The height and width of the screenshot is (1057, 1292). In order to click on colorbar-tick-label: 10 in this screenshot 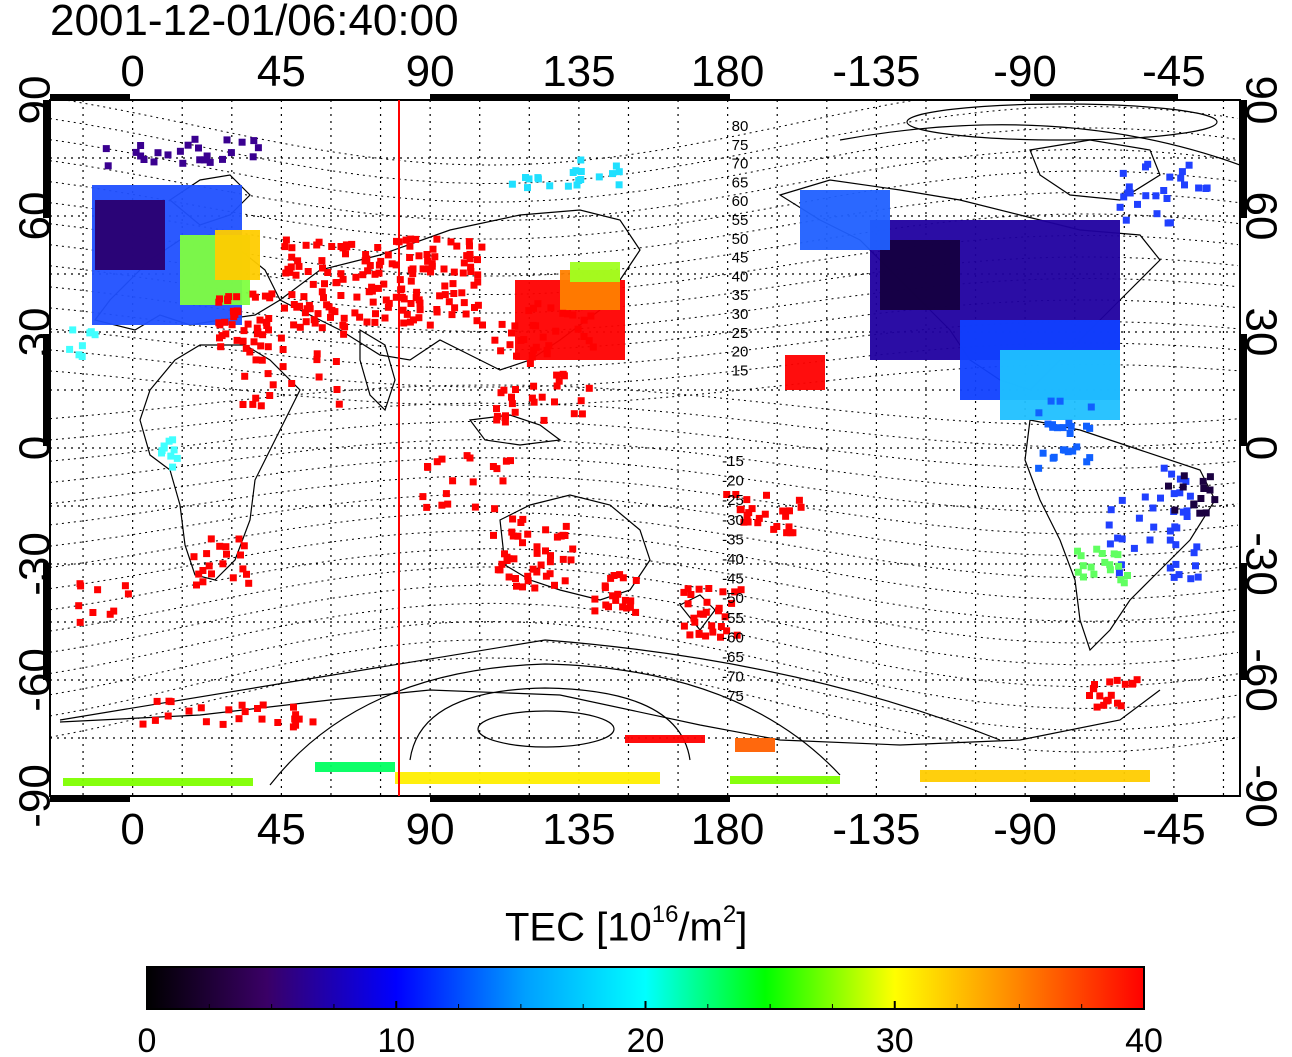, I will do `click(396, 1039)`.